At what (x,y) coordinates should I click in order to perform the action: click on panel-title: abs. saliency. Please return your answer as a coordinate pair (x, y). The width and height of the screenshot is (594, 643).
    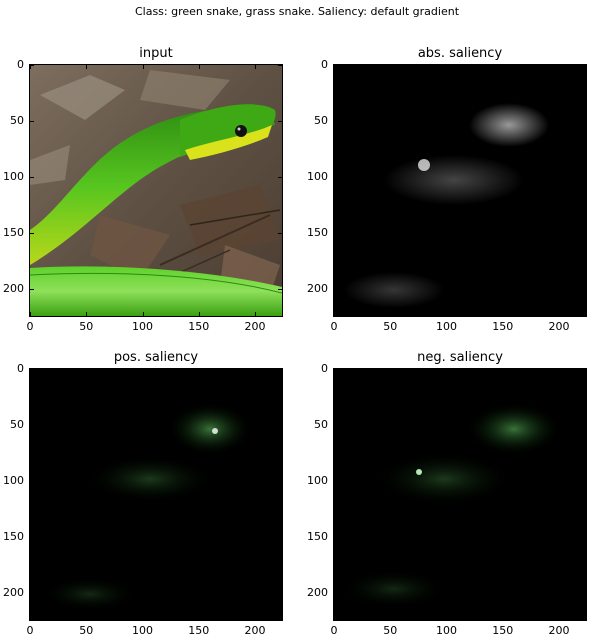
    Looking at the image, I should click on (460, 53).